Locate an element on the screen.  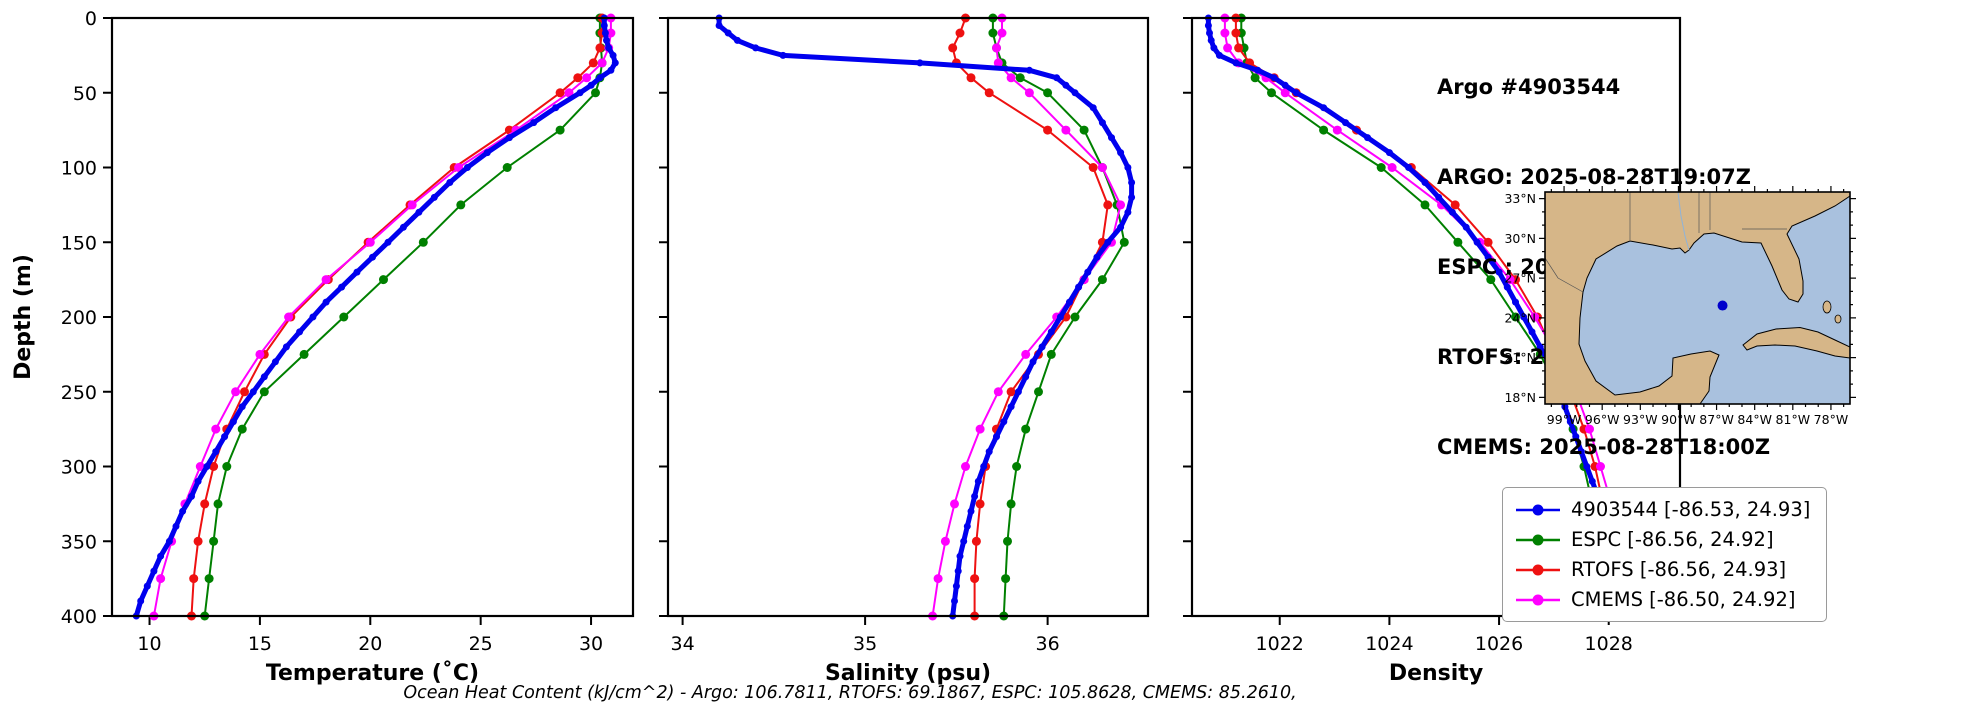
map-lon-label: 84°W is located at coordinates (1754, 419).